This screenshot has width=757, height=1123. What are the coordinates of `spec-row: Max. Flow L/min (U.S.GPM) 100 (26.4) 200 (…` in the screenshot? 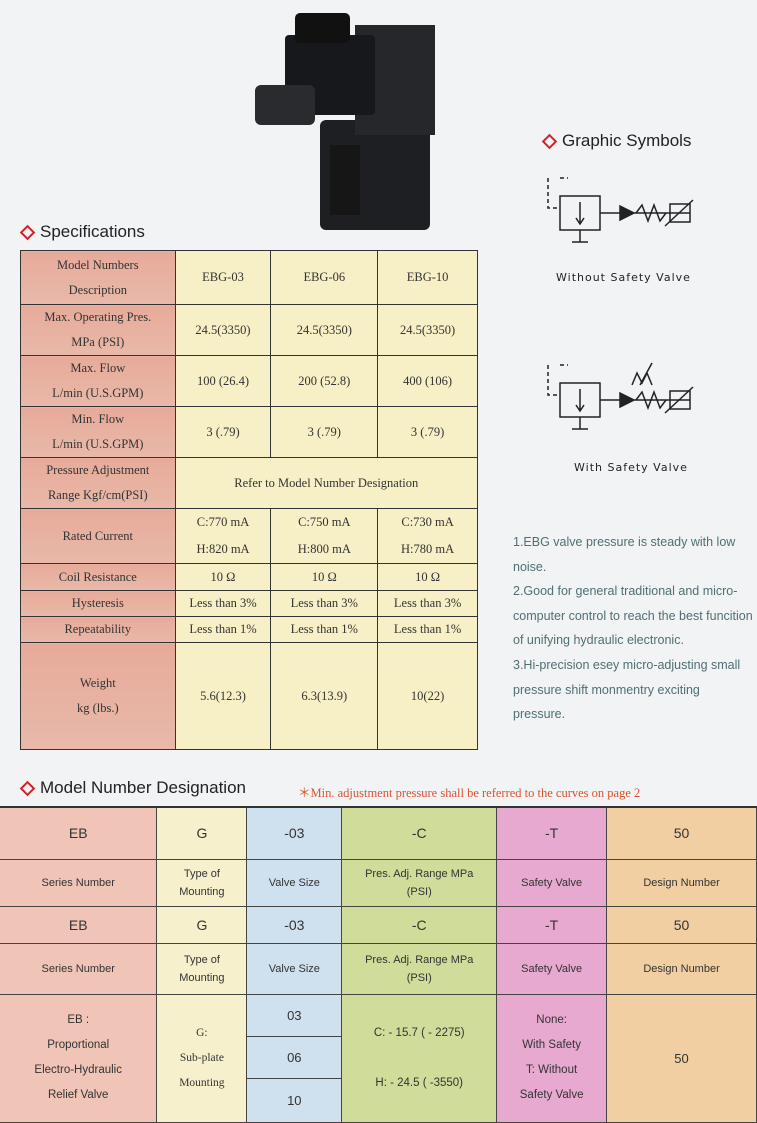 It's located at (249, 381).